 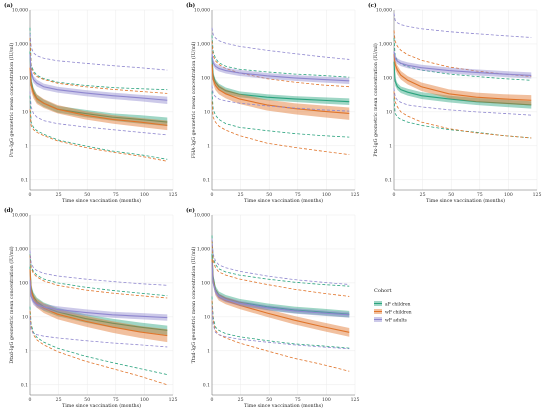 What do you see at coordinates (8, 5) in the screenshot?
I see `panel-label: (a)` at bounding box center [8, 5].